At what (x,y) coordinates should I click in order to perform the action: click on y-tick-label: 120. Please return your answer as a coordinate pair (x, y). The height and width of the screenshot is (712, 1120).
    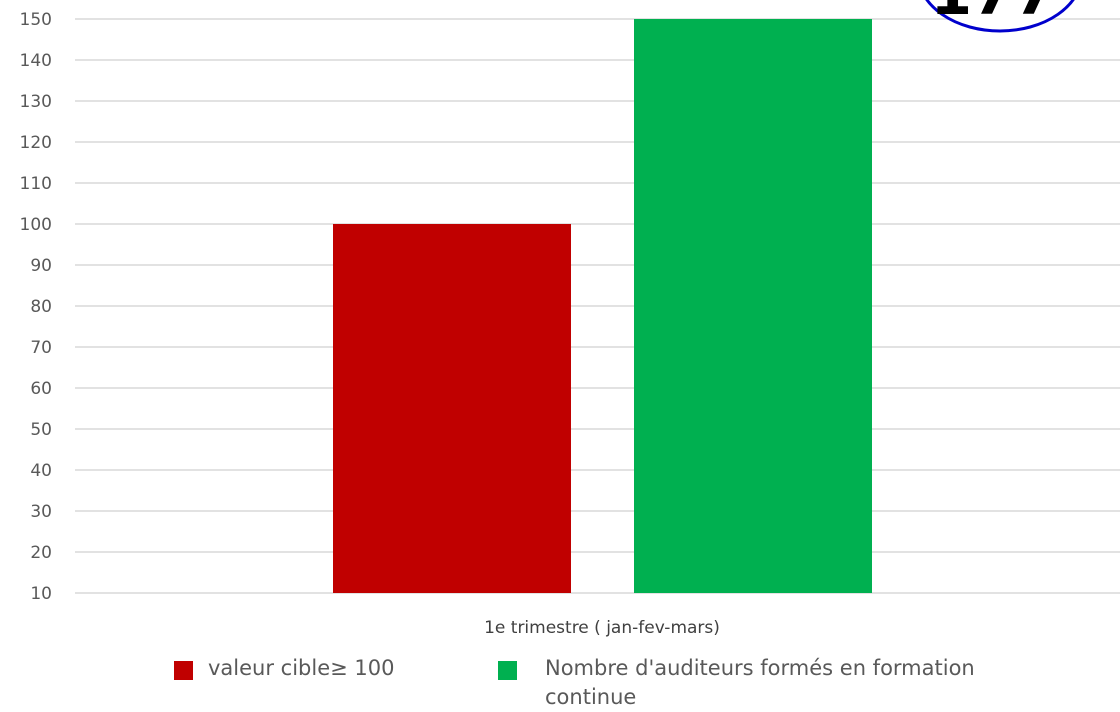
    Looking at the image, I should click on (36, 143).